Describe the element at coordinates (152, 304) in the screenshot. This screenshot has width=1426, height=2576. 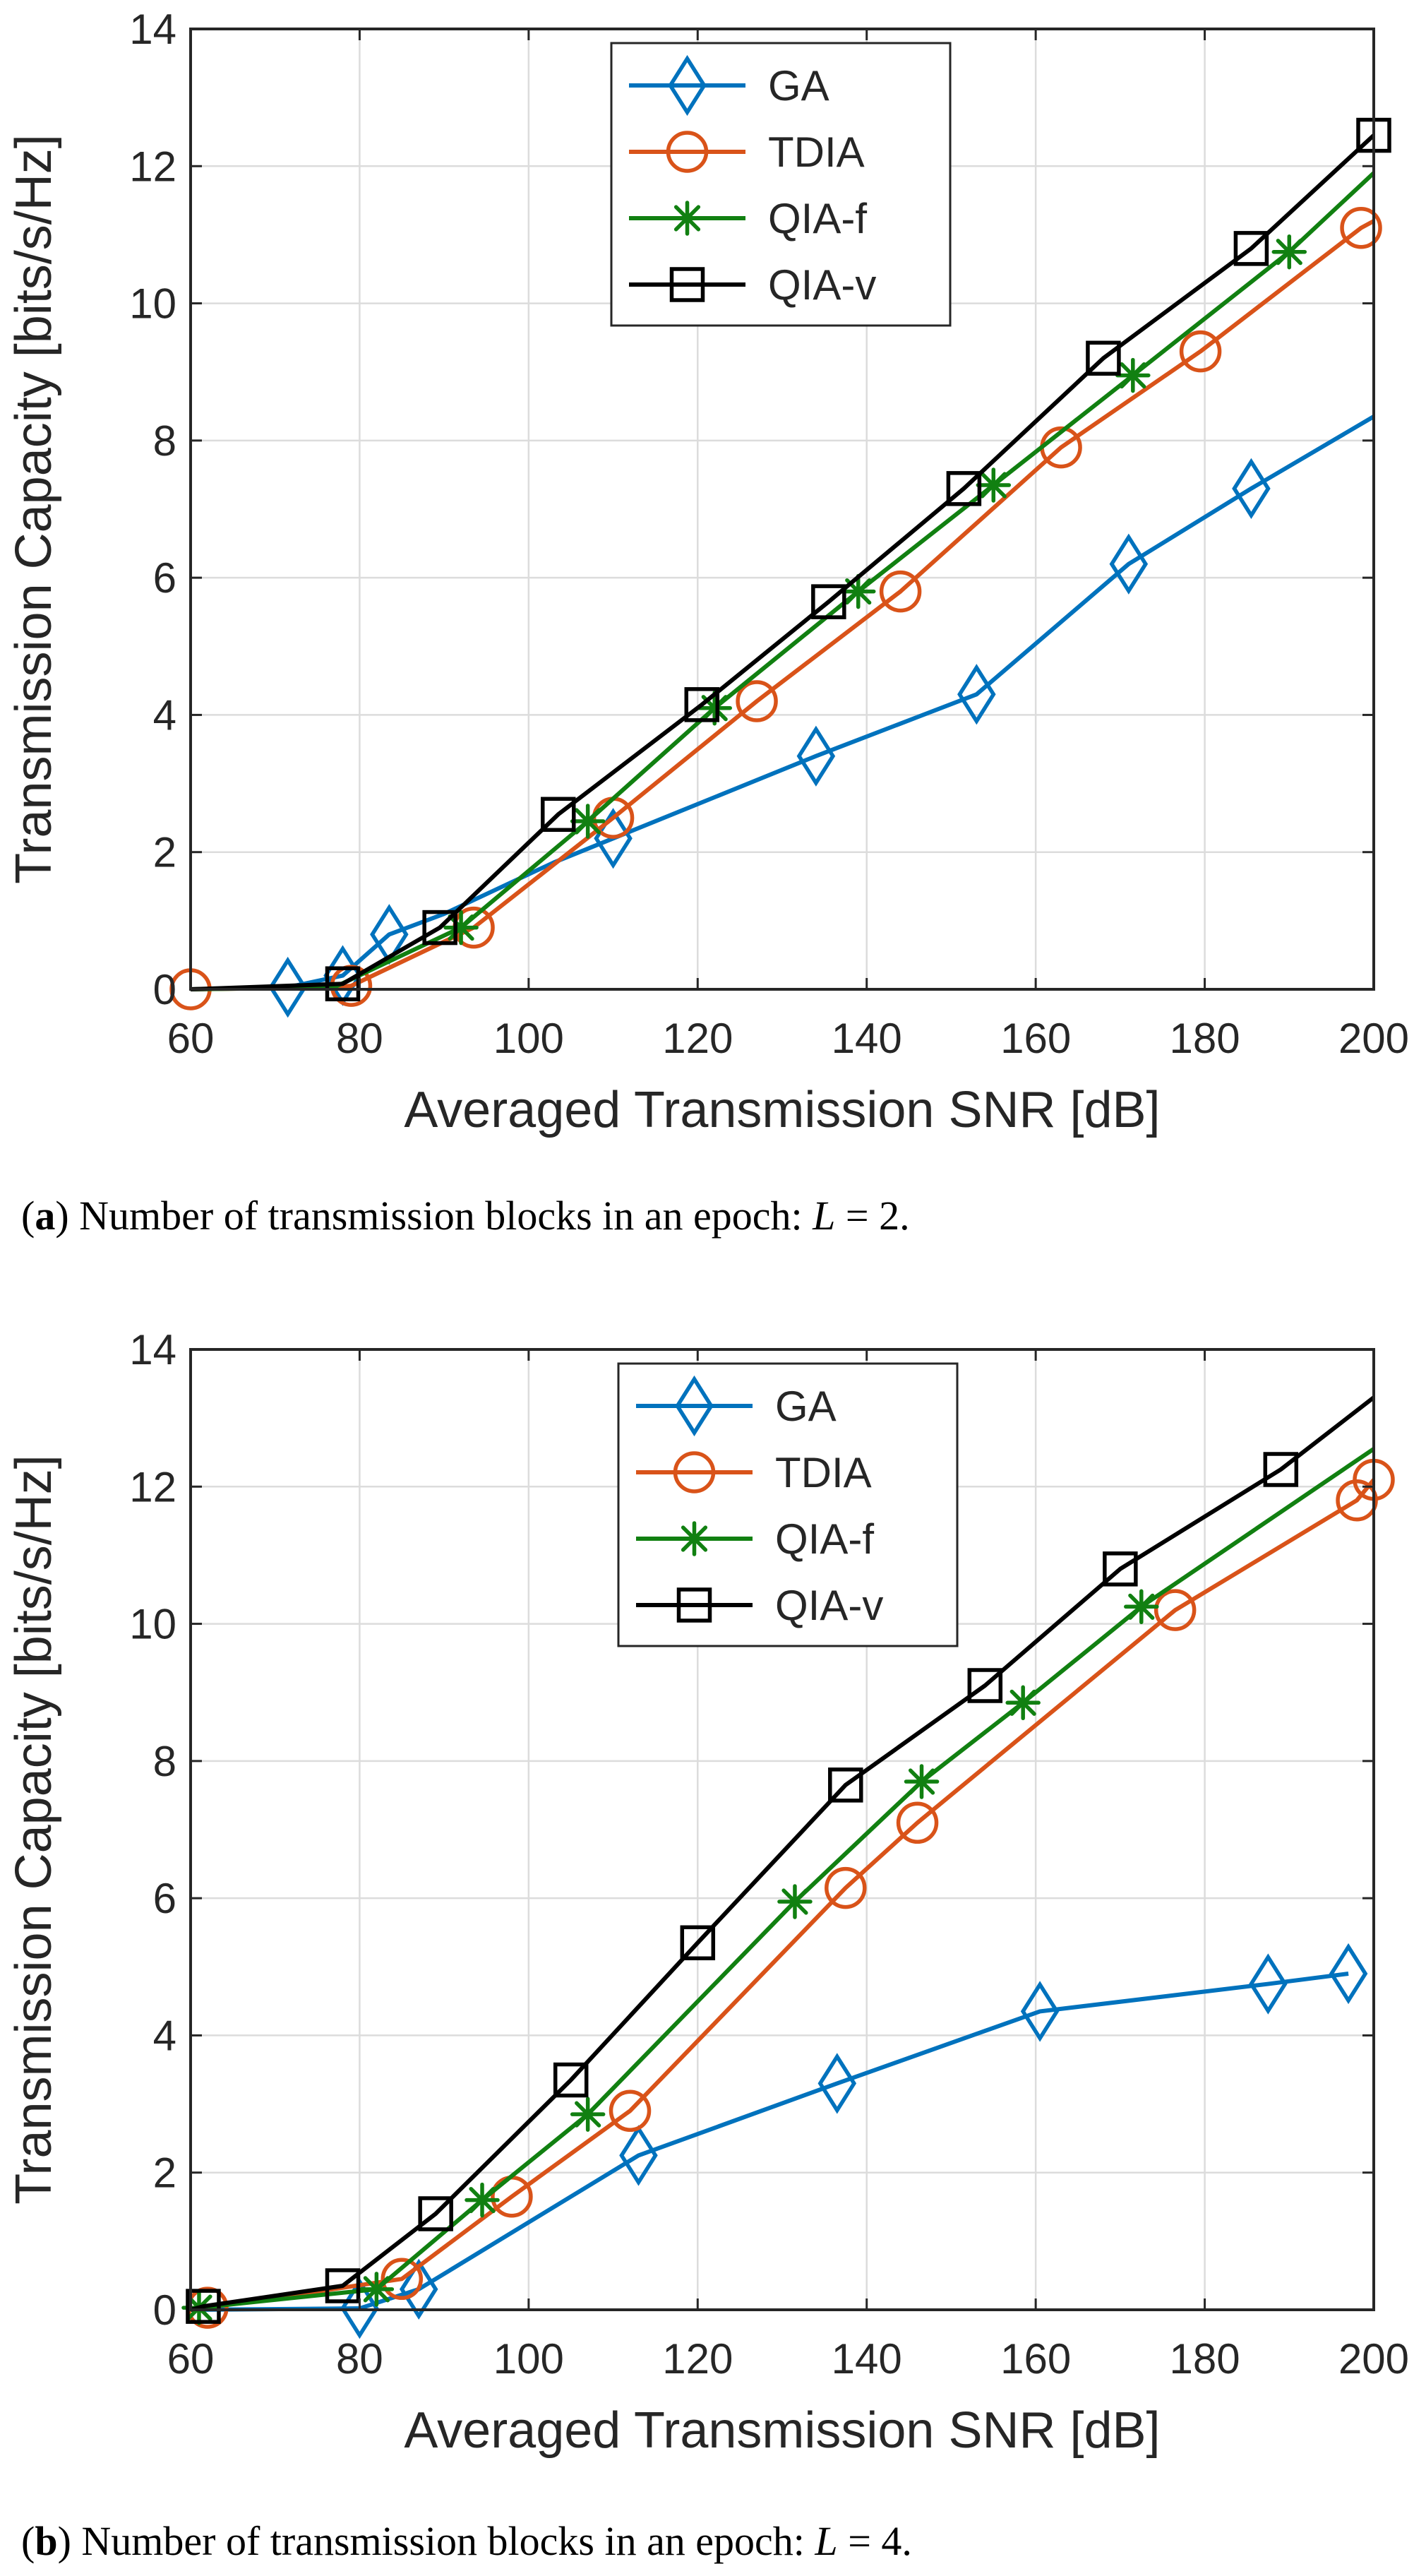
I see `y-tick-label: 10` at that location.